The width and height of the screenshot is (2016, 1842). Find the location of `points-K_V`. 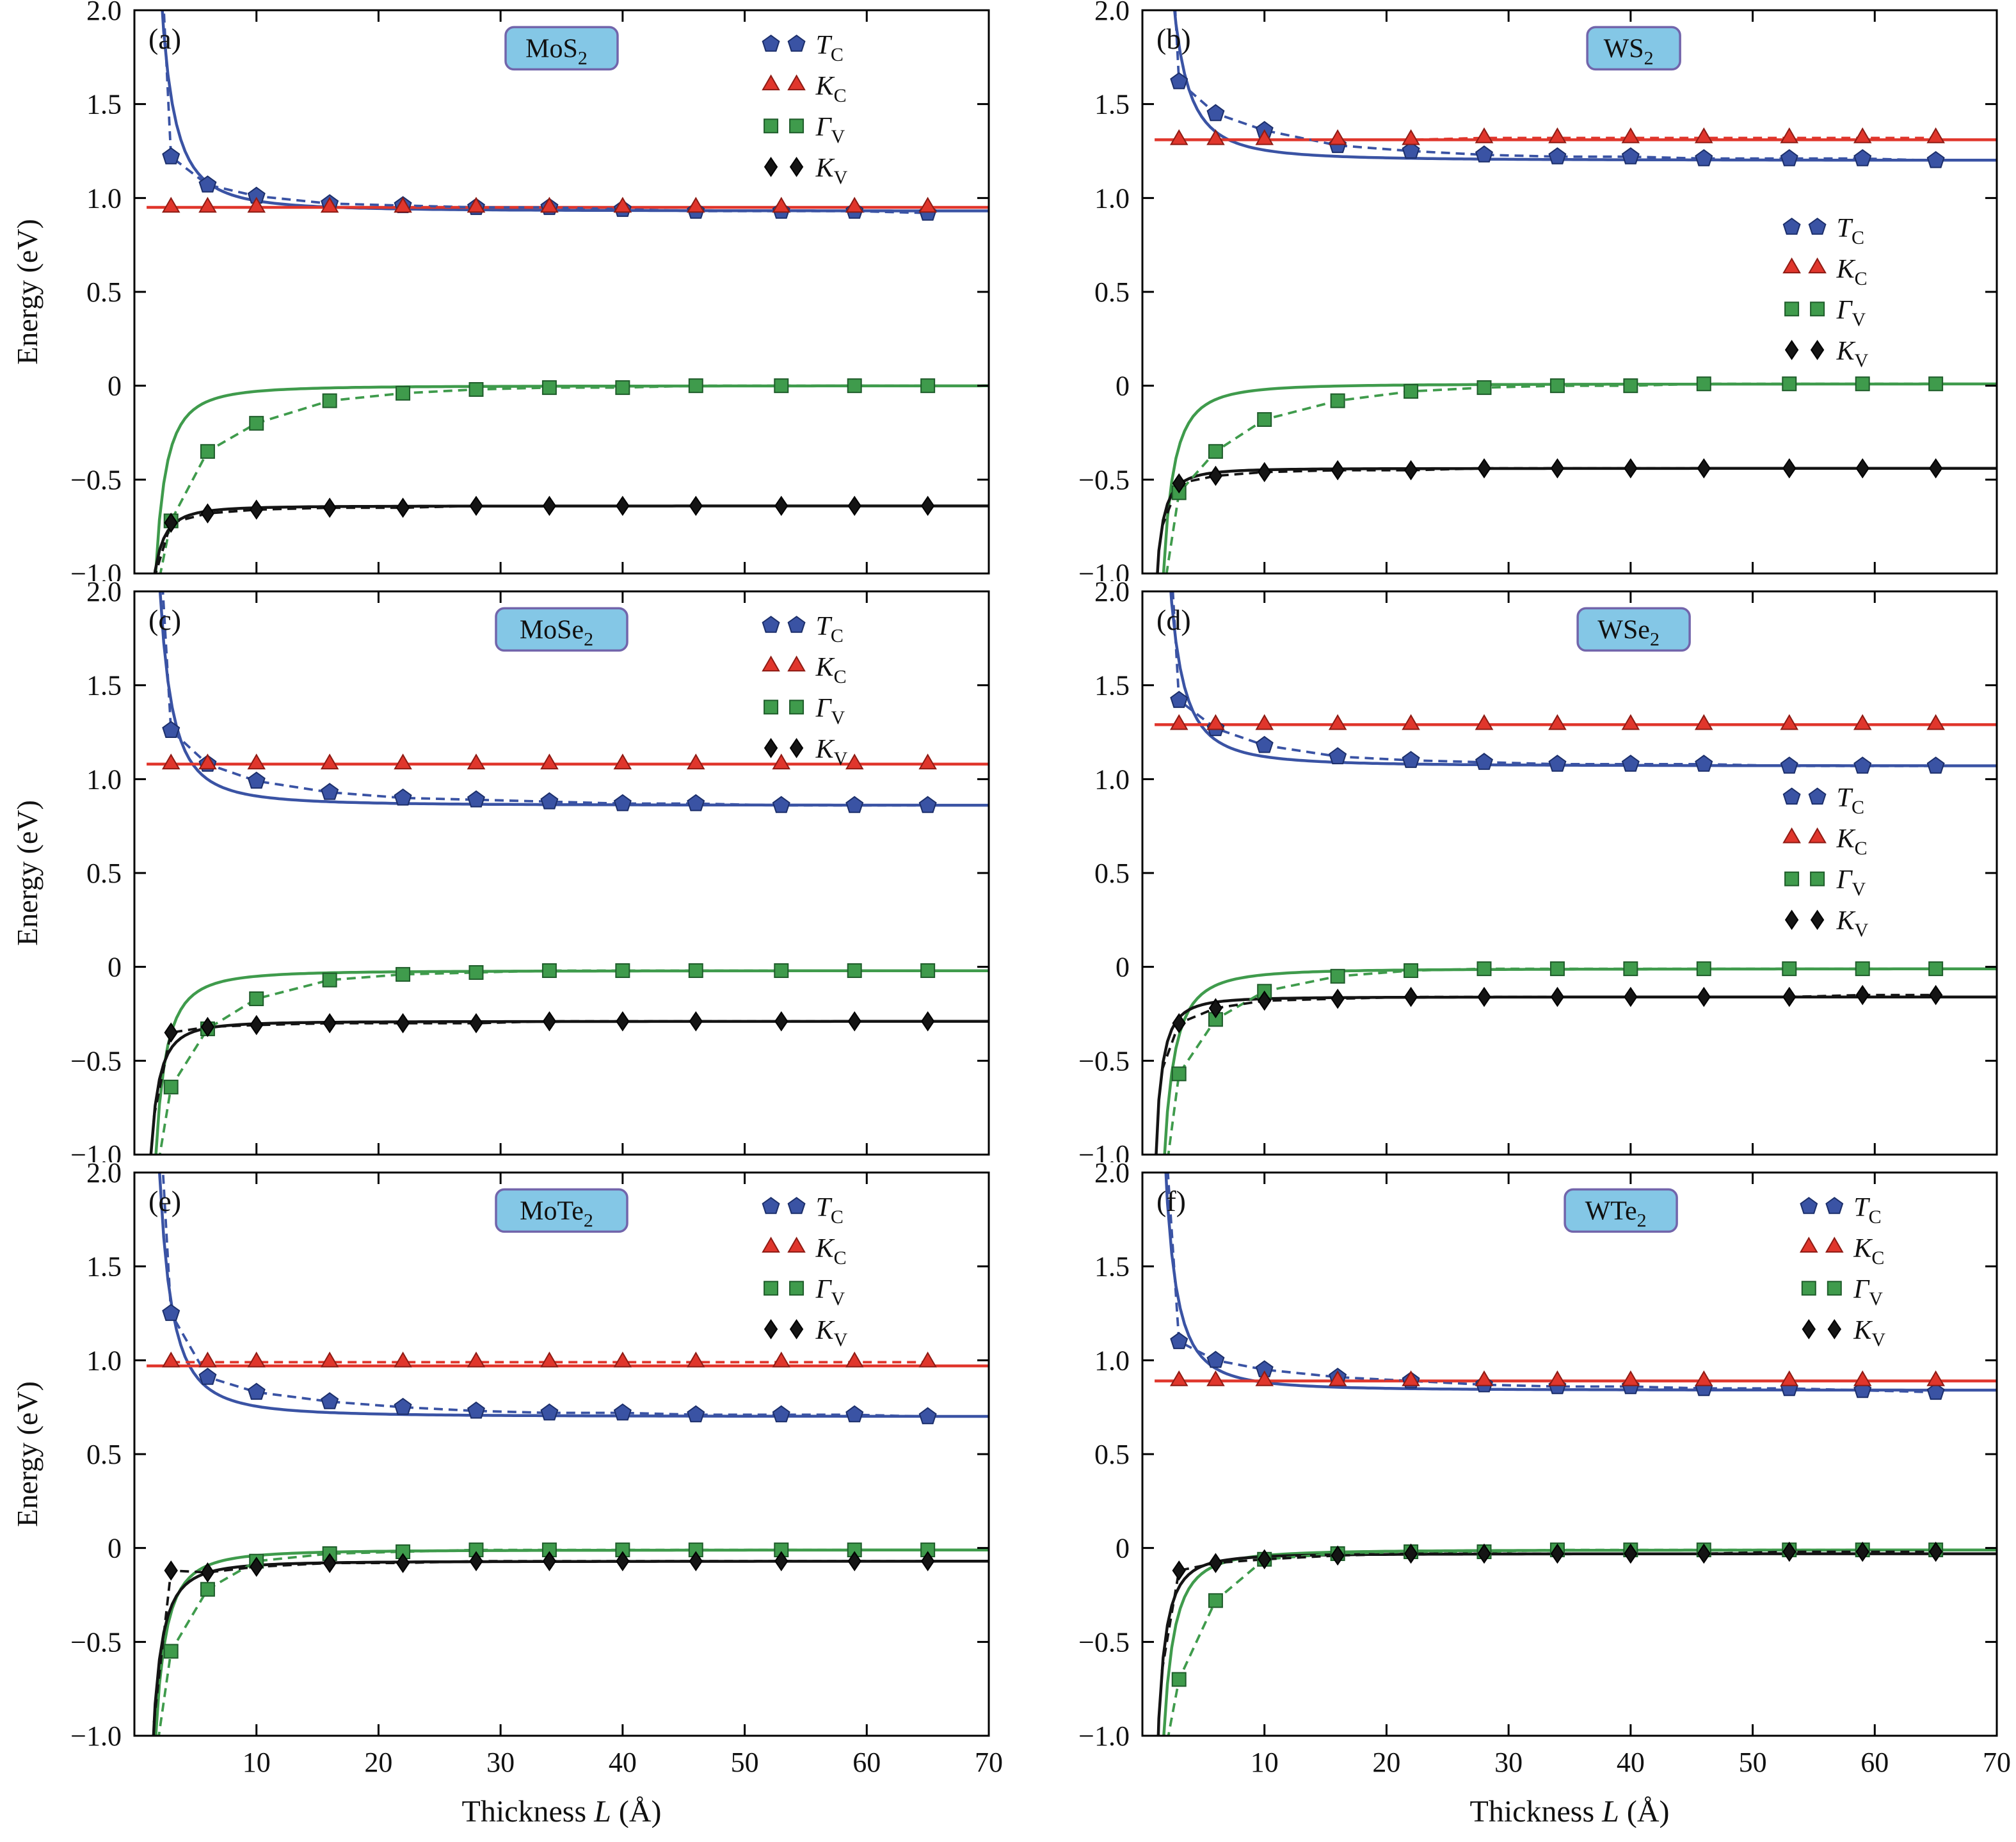

points-K_V is located at coordinates (549, 1567).